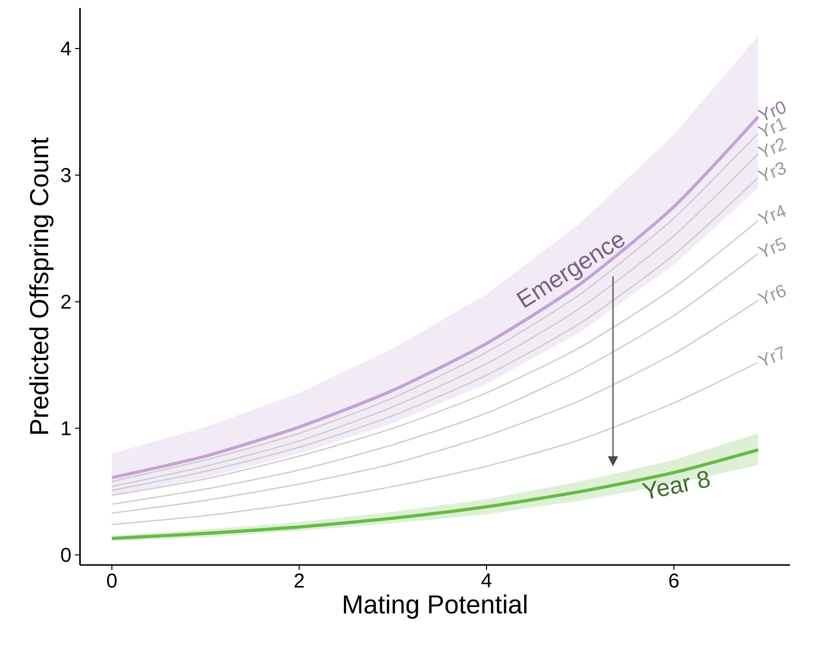 The height and width of the screenshot is (646, 839). What do you see at coordinates (674, 581) in the screenshot?
I see `x-tick-label: 6` at bounding box center [674, 581].